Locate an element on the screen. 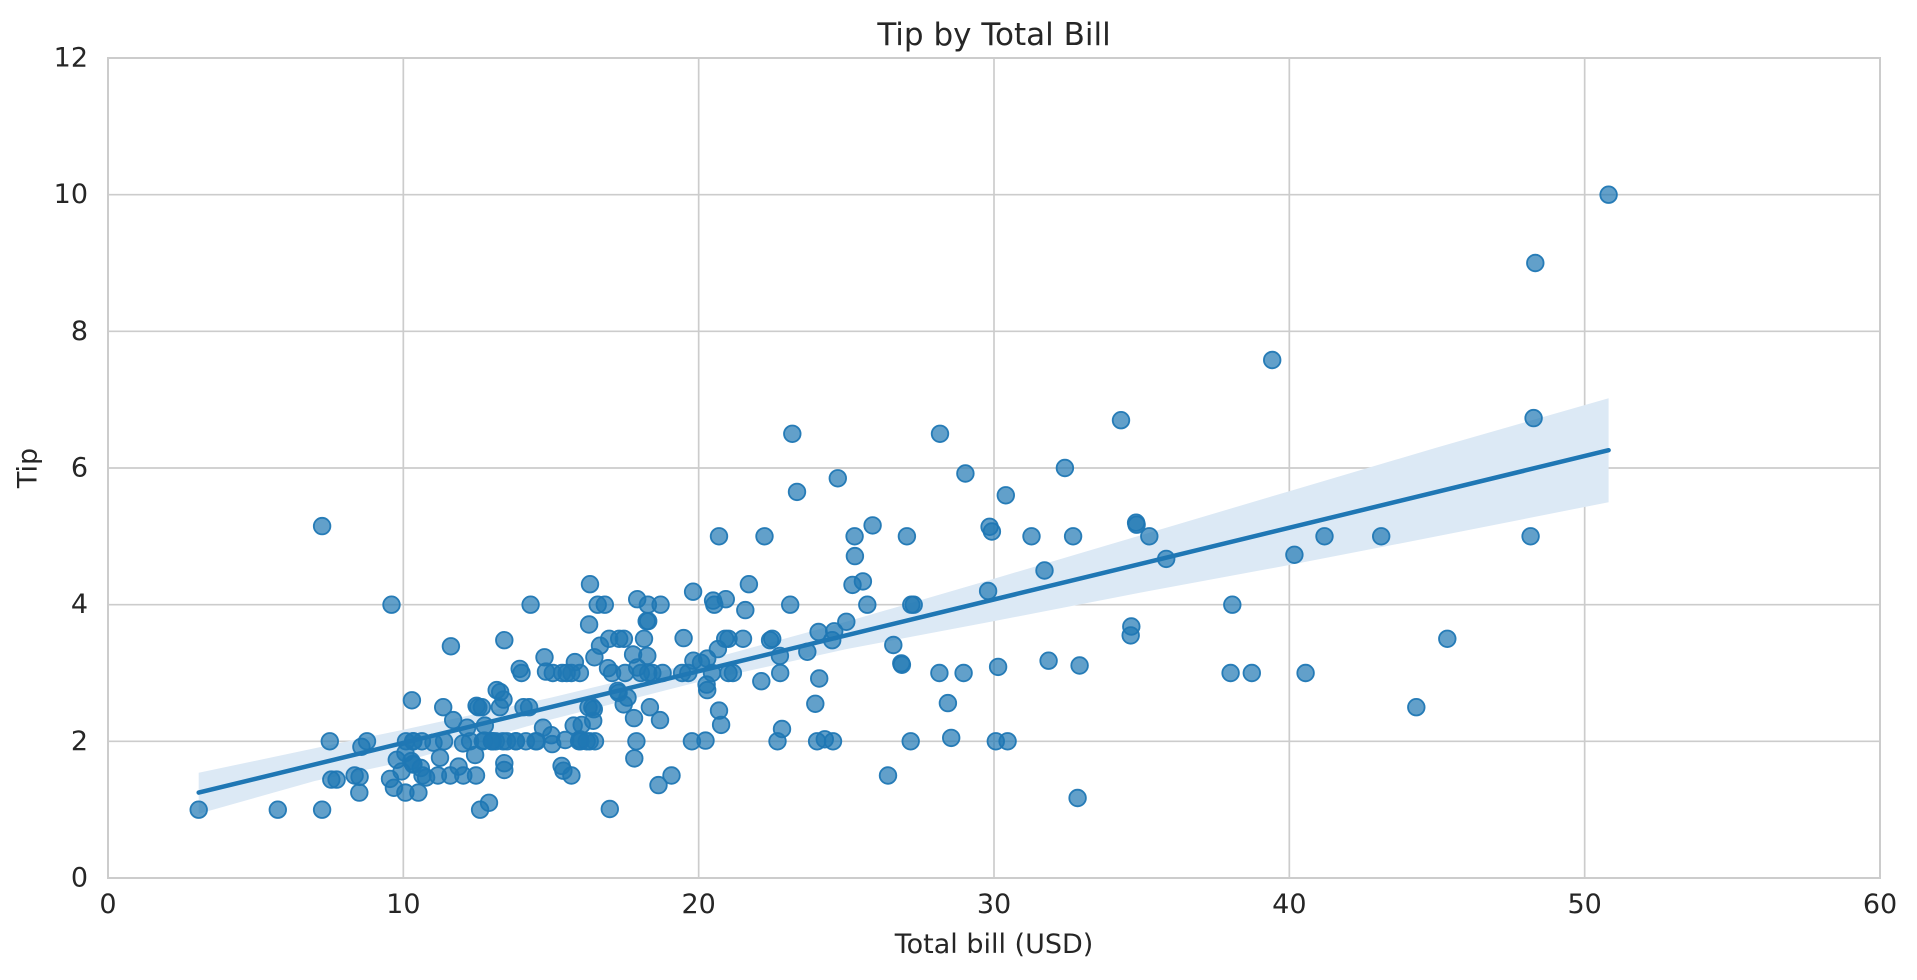 This screenshot has width=1917, height=980. x-tick-label: 30 is located at coordinates (994, 904).